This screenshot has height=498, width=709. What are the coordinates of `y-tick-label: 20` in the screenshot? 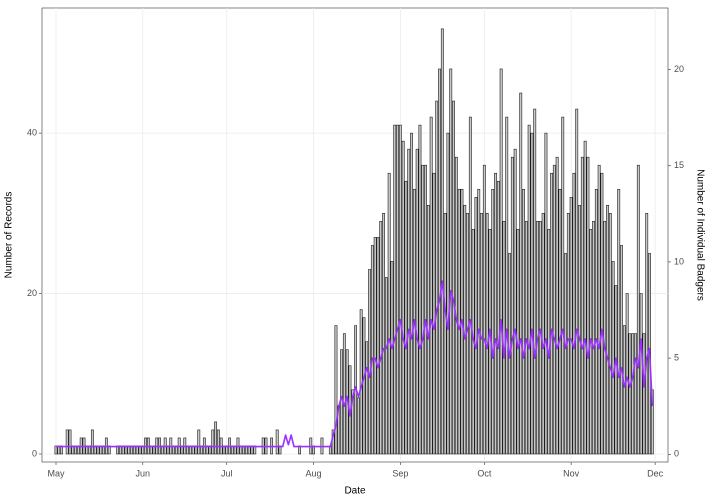 It's located at (32, 293).